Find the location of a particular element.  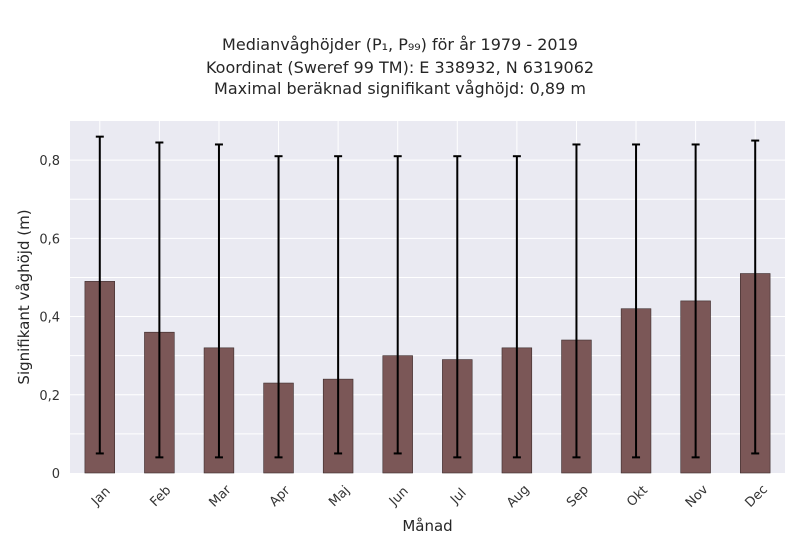

y-tick-labels: 0 0,2 0,4 0,6 0,8 is located at coordinates (49, 318).